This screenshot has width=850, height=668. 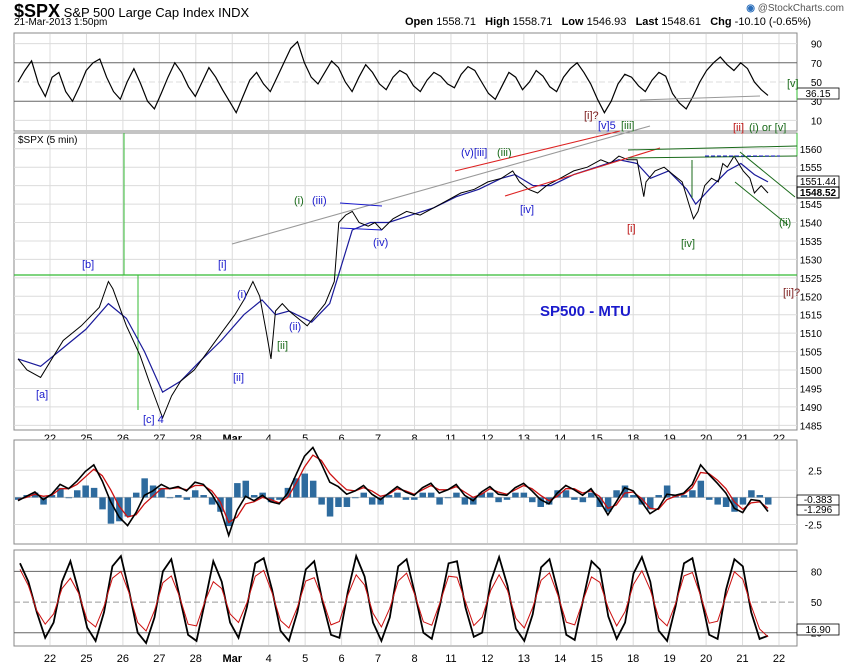 I want to click on y-tick-label: 1535, so click(x=811, y=242).